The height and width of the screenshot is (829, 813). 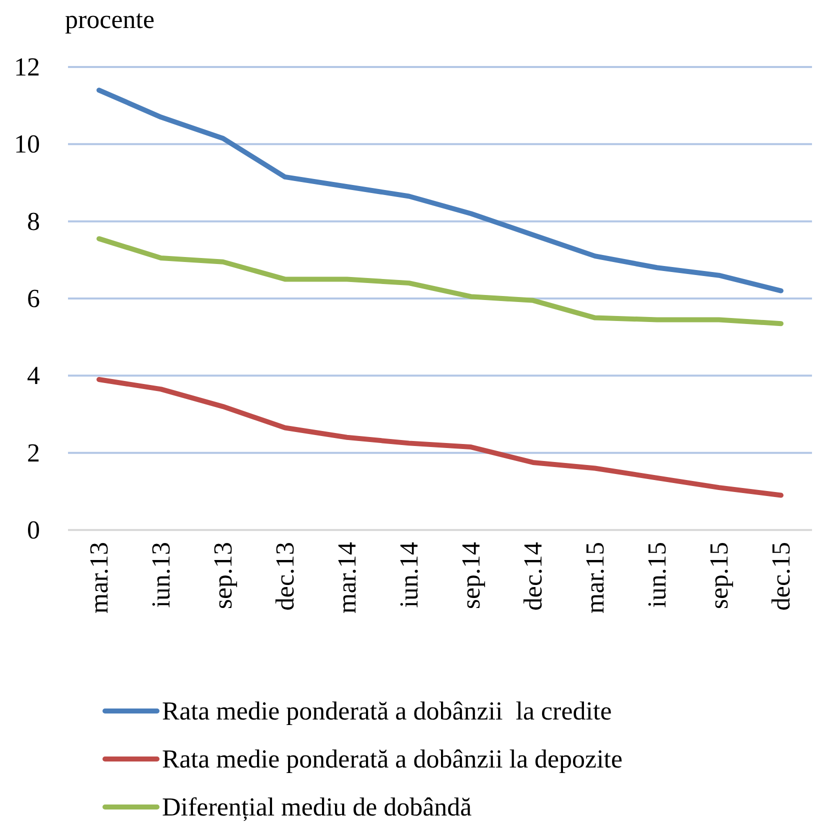 What do you see at coordinates (471, 576) in the screenshot?
I see `x-tick-label: sep.14` at bounding box center [471, 576].